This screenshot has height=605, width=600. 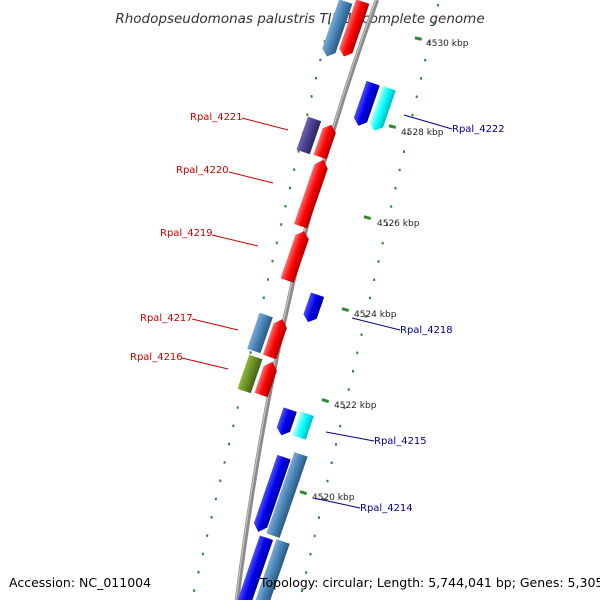 I want to click on tick-label-4520: 4520 kbp, so click(x=333, y=498).